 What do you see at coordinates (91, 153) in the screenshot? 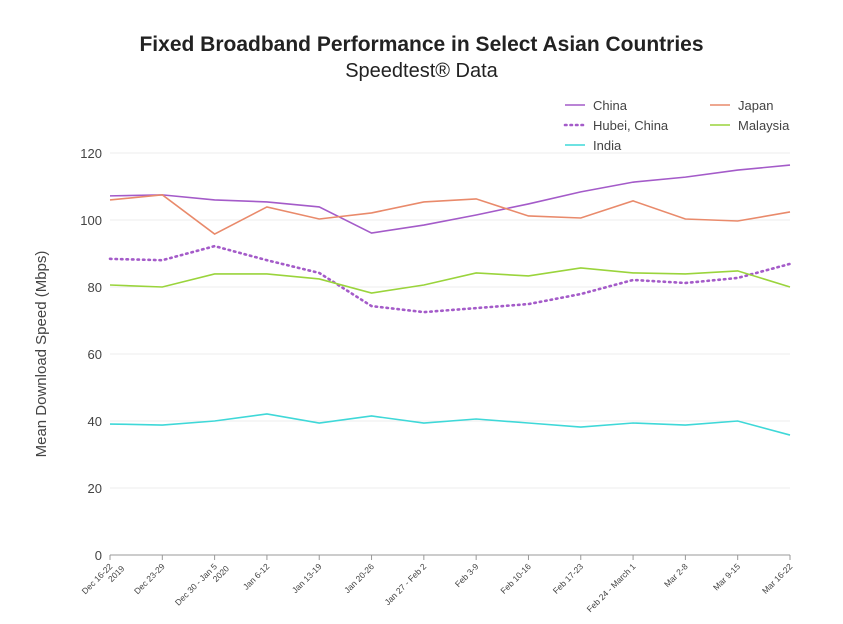
I see `y-tick-label: 120` at bounding box center [91, 153].